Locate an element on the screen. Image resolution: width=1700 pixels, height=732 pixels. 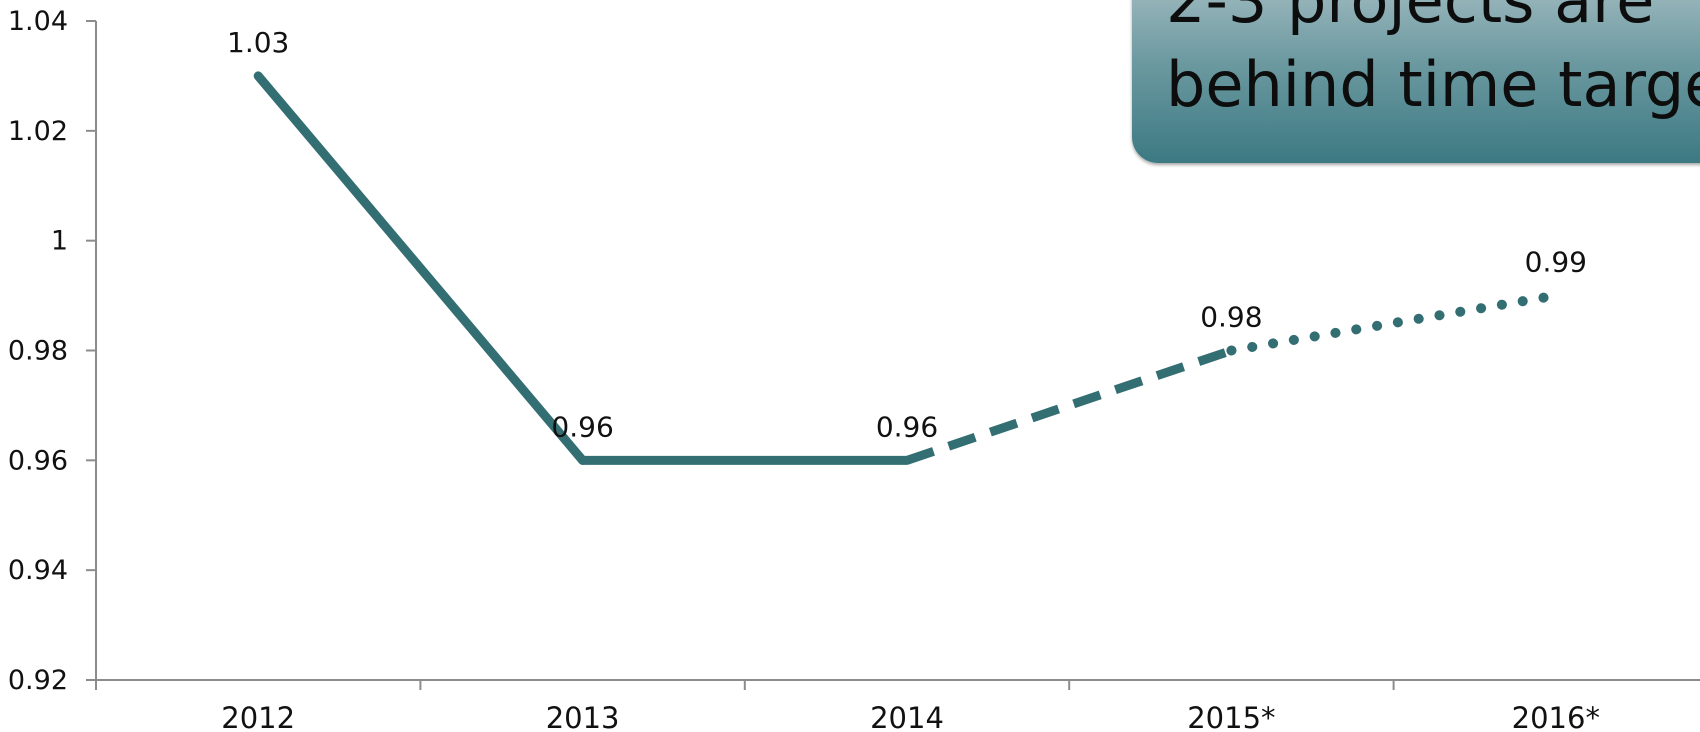
y-tick-label: 0.92 is located at coordinates (38, 680).